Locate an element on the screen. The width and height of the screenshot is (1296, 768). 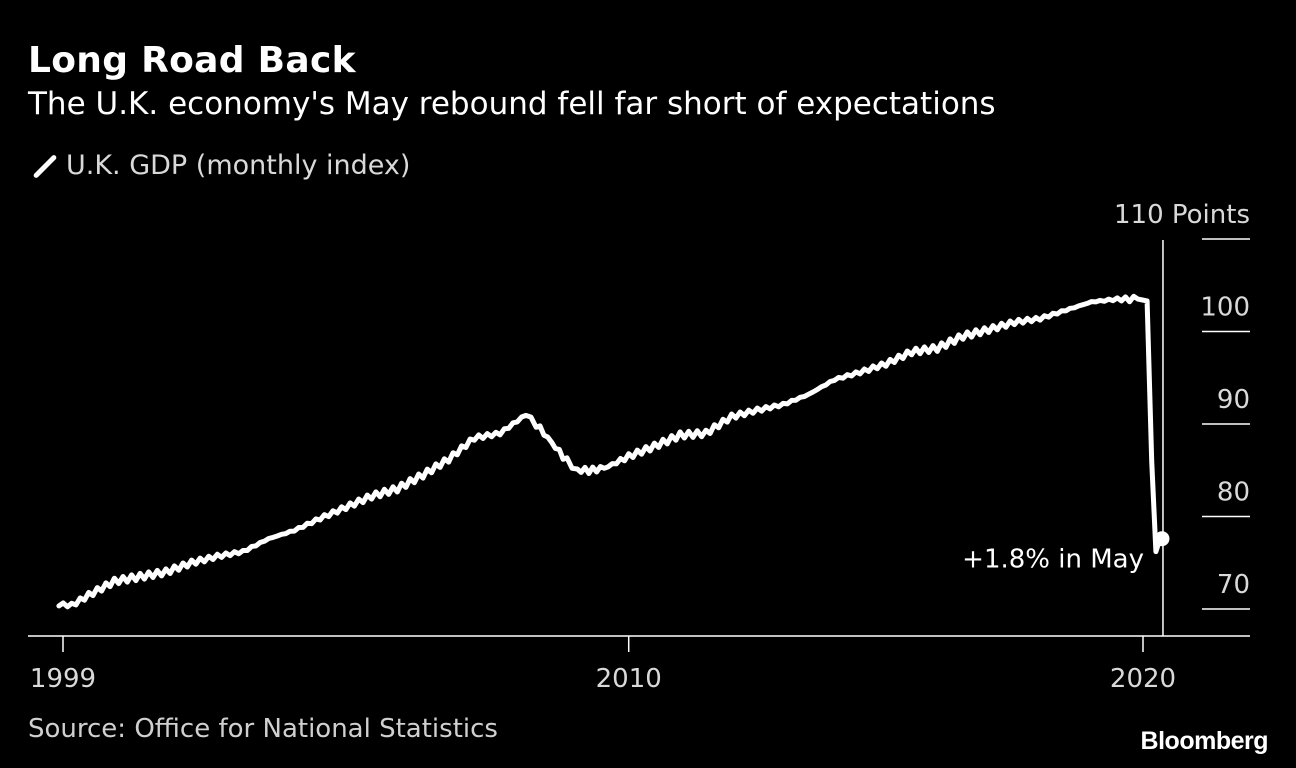
legend-series-label: U.K. GDP (monthly index) is located at coordinates (238, 165).